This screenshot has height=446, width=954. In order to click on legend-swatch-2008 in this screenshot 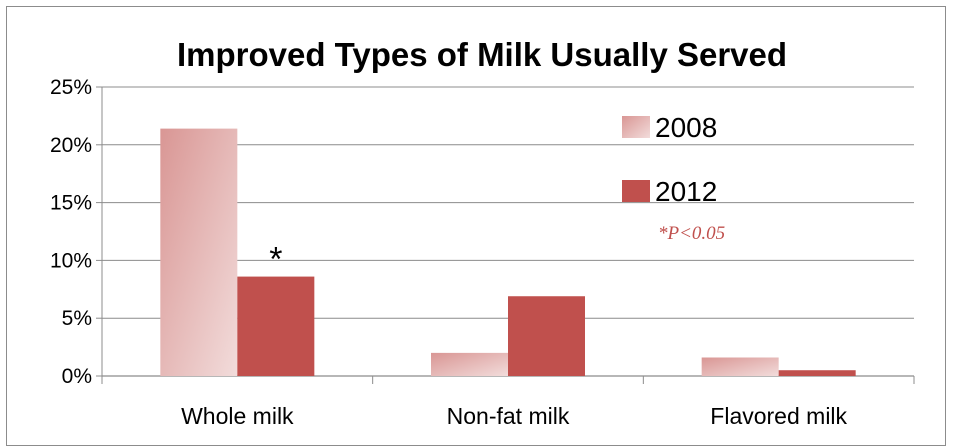, I will do `click(636, 127)`.